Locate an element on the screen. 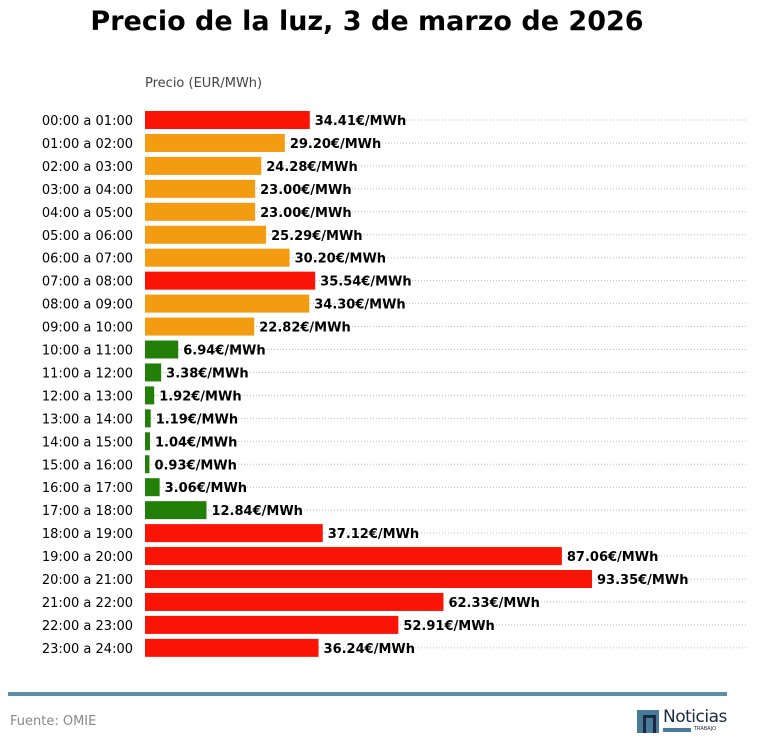 The image size is (758, 755). category-label: 04:00 a 05:00 is located at coordinates (87, 213).